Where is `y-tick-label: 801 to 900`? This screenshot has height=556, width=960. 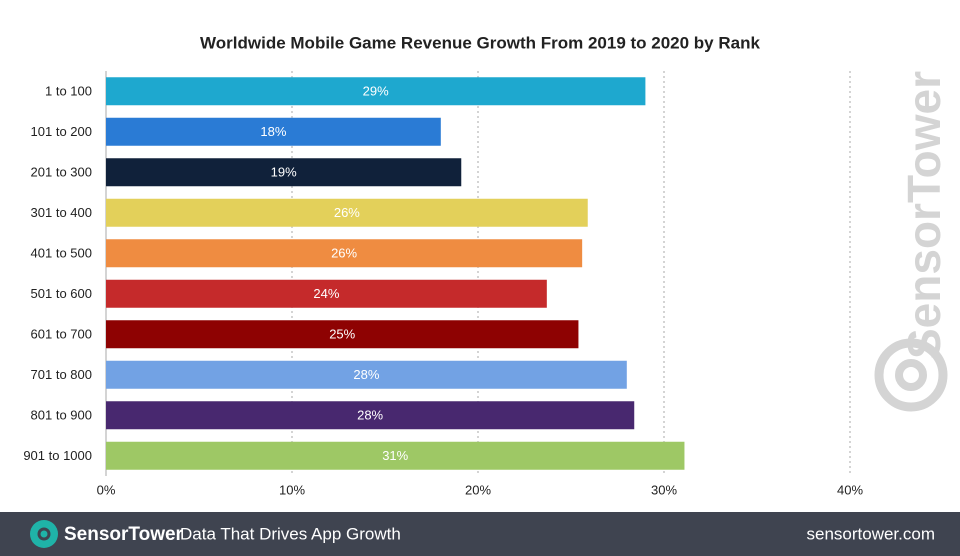
y-tick-label: 801 to 900 is located at coordinates (61, 415).